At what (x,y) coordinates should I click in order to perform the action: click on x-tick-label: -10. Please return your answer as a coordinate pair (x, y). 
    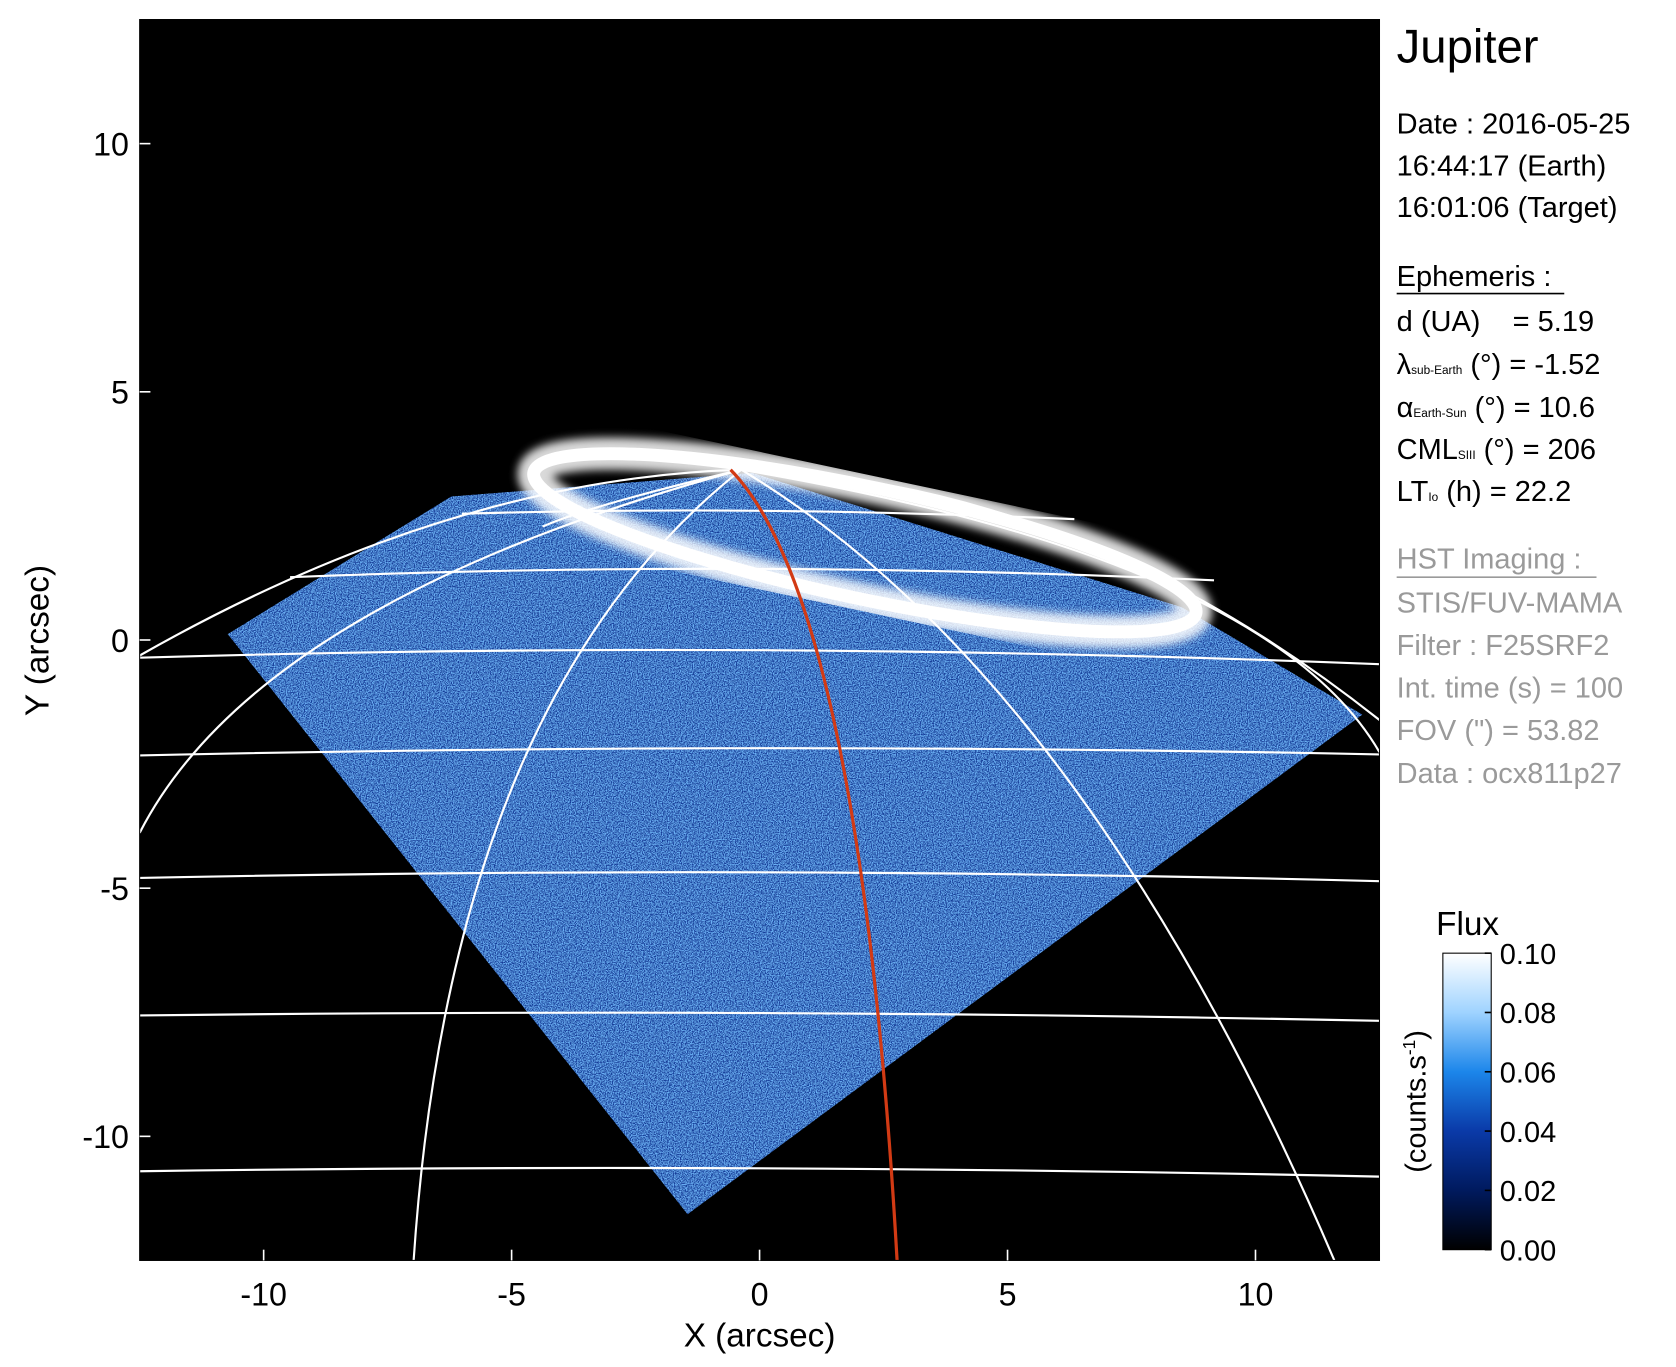
    Looking at the image, I should click on (263, 1295).